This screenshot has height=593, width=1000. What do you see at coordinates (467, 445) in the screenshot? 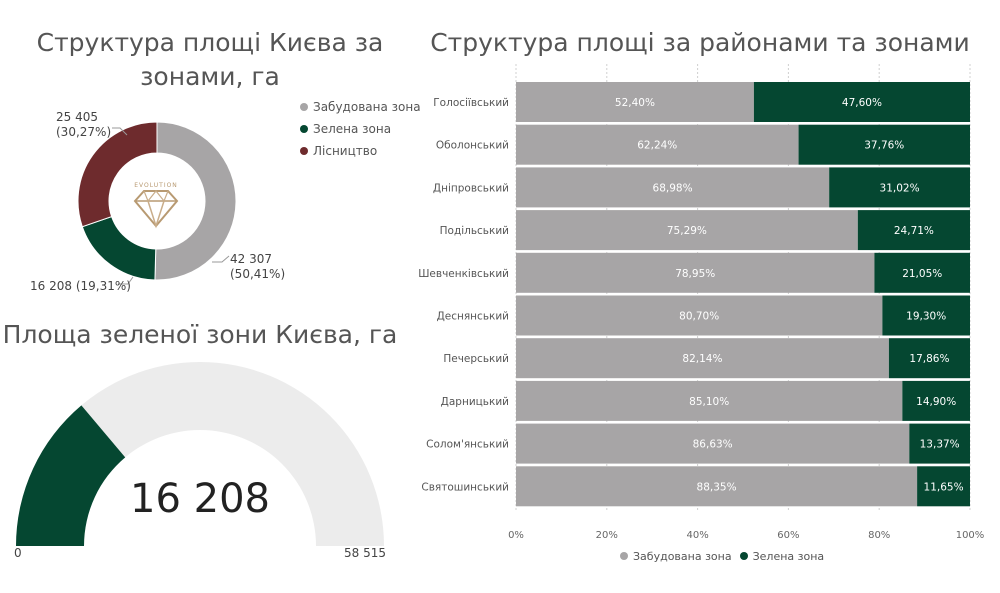
I see `category-label: Солом'янський` at bounding box center [467, 445].